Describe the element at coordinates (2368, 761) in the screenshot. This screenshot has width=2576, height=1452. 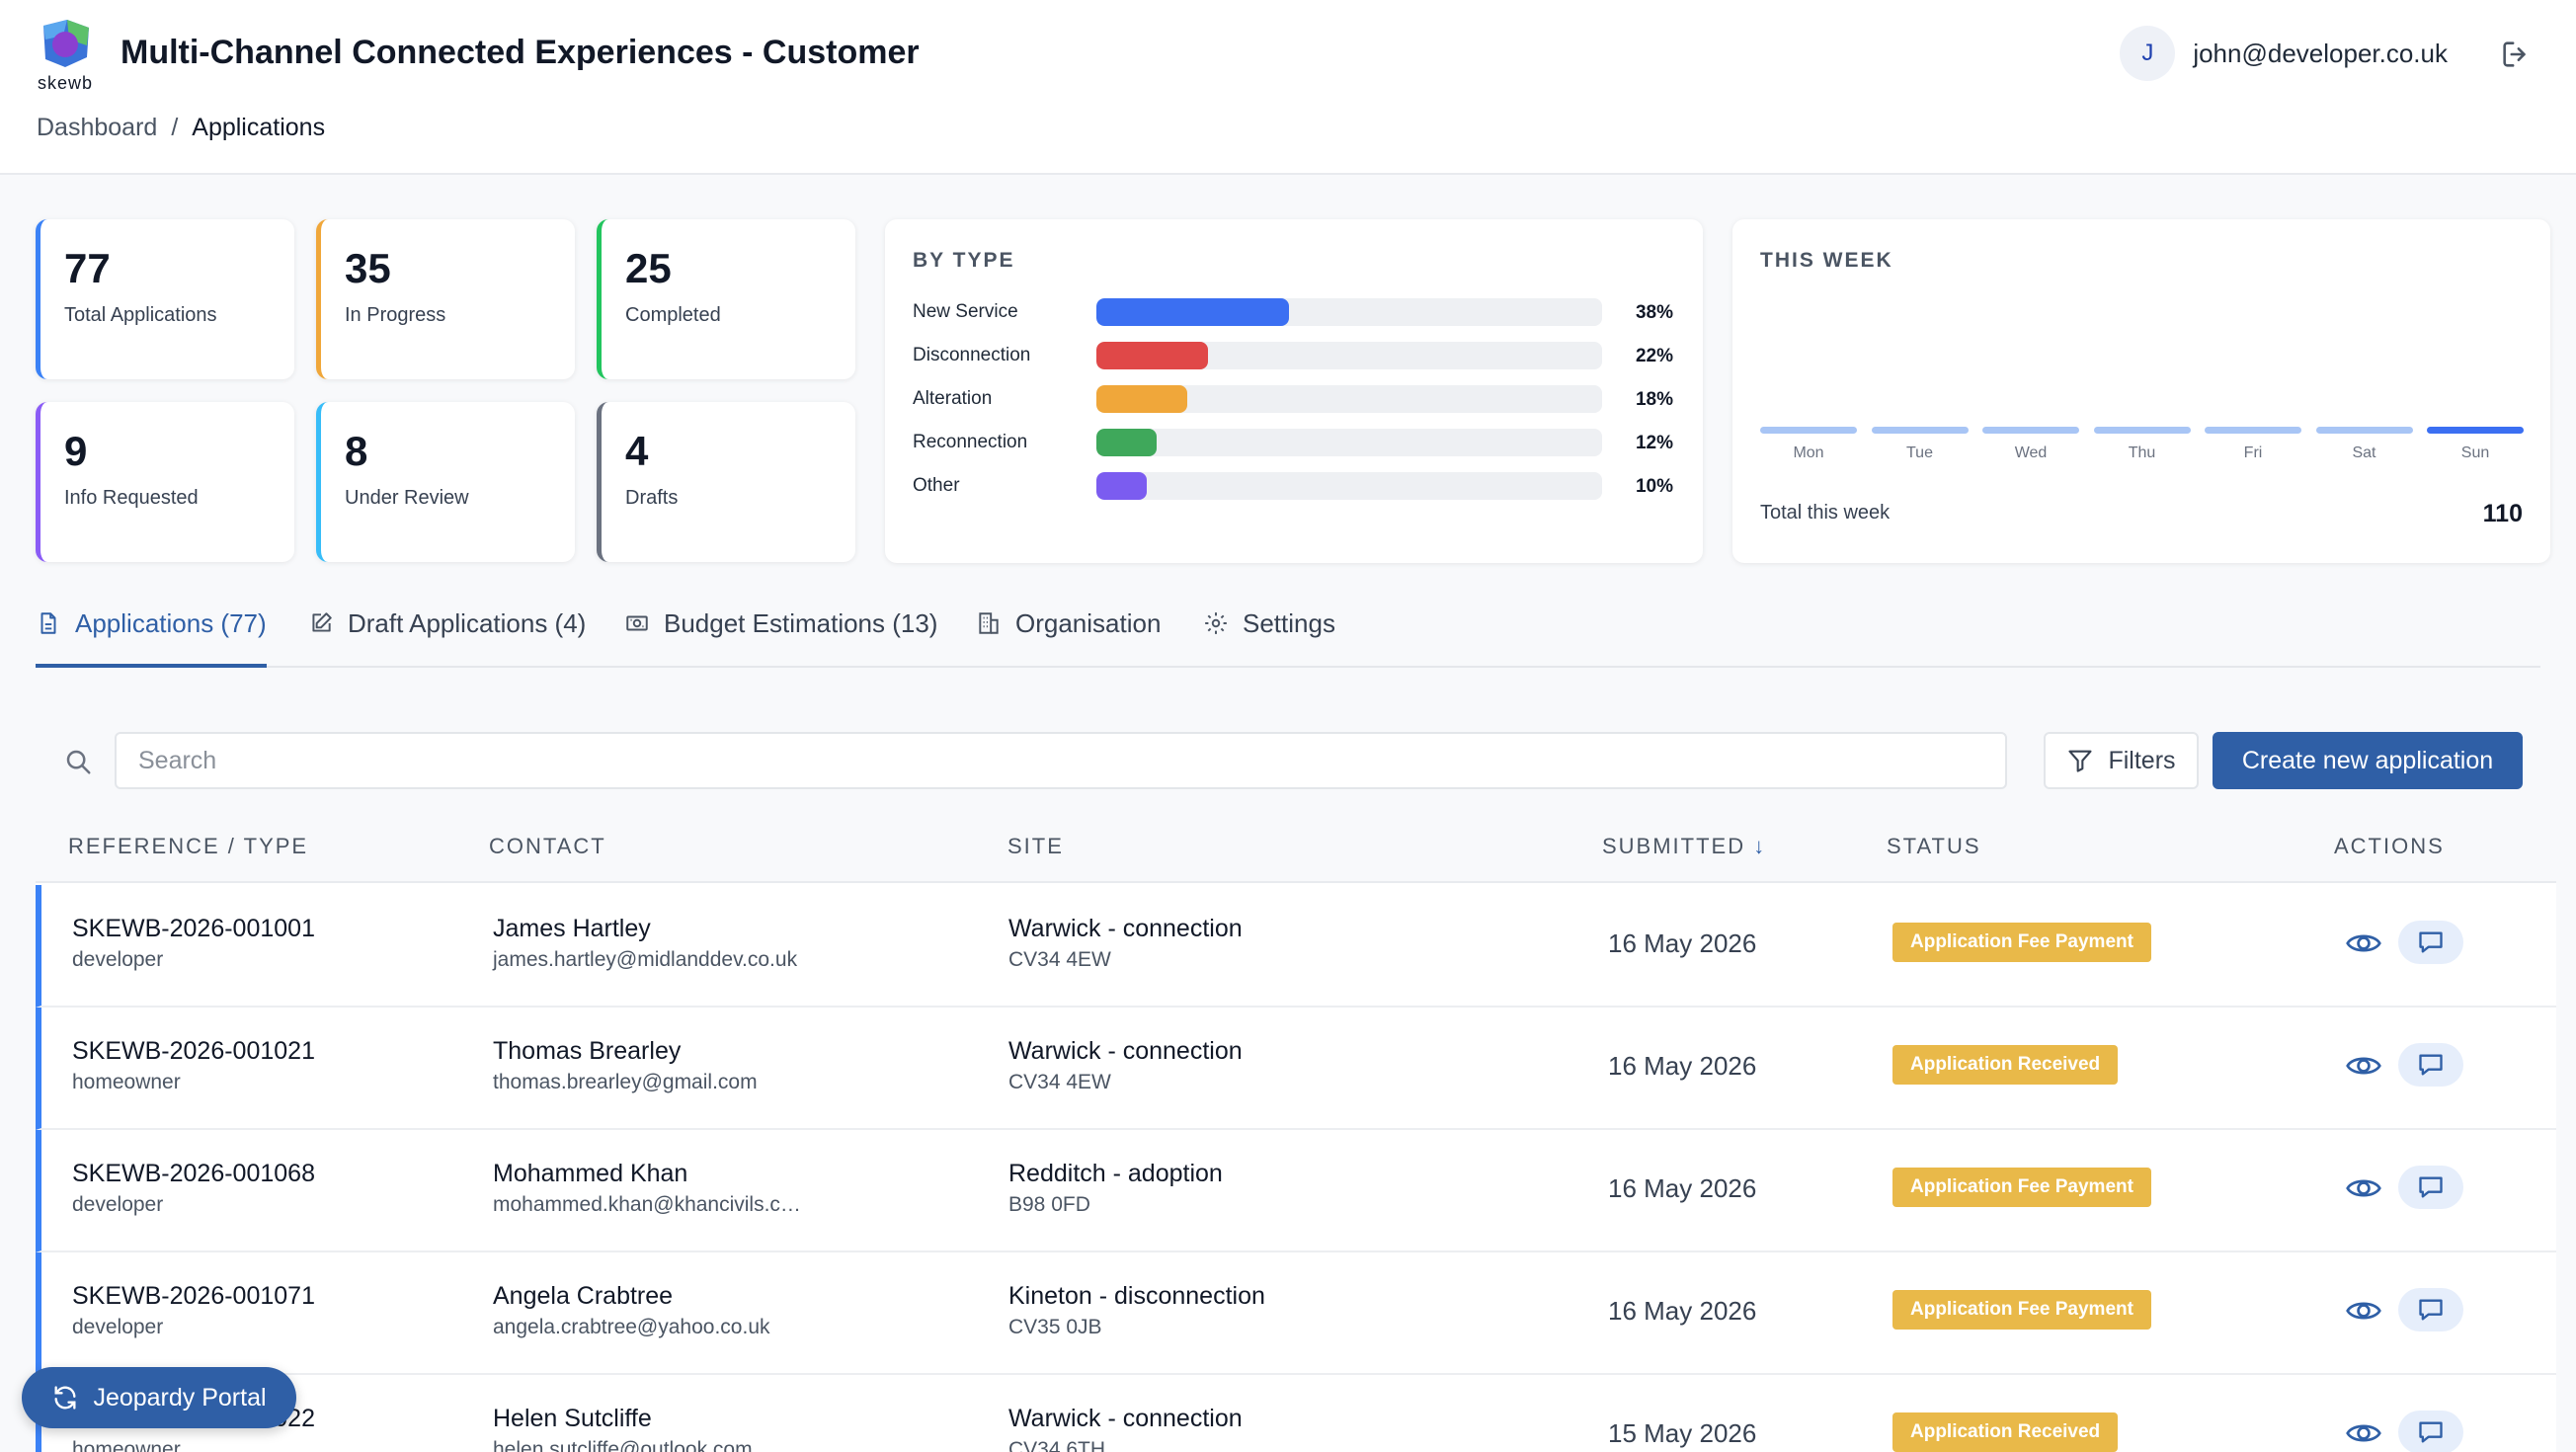
I see `create-application-button: Create new application` at that location.